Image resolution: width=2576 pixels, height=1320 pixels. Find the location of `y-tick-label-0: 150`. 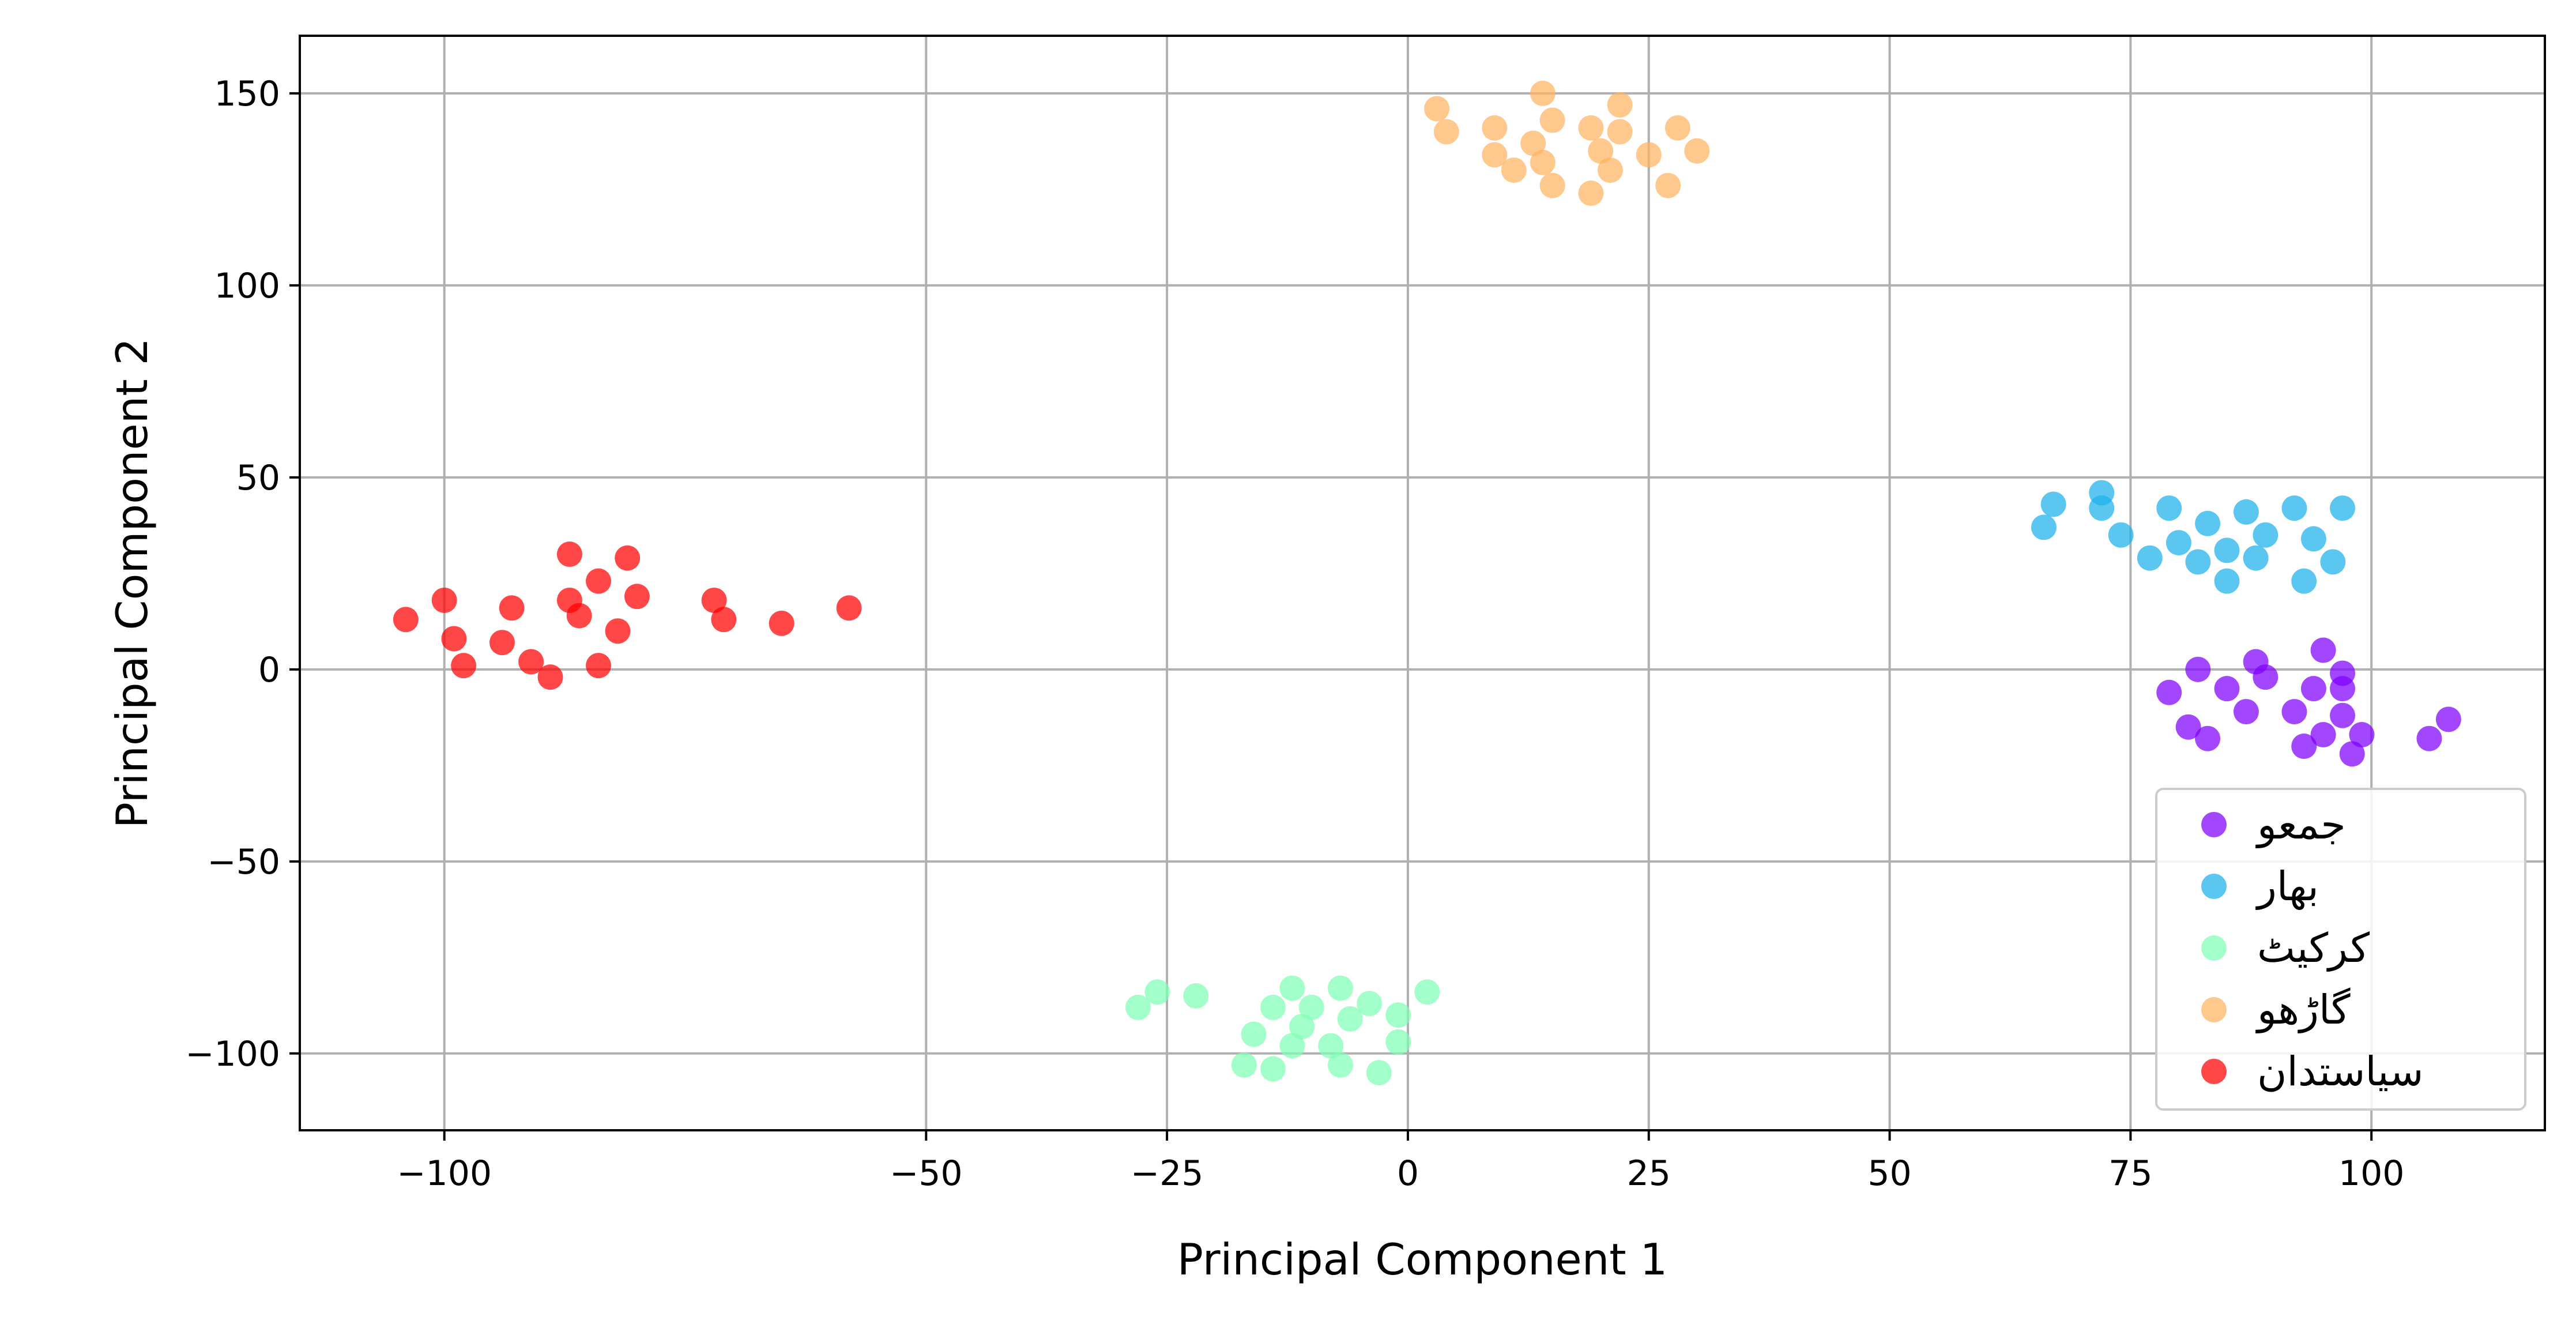

y-tick-label-0: 150 is located at coordinates (247, 94).